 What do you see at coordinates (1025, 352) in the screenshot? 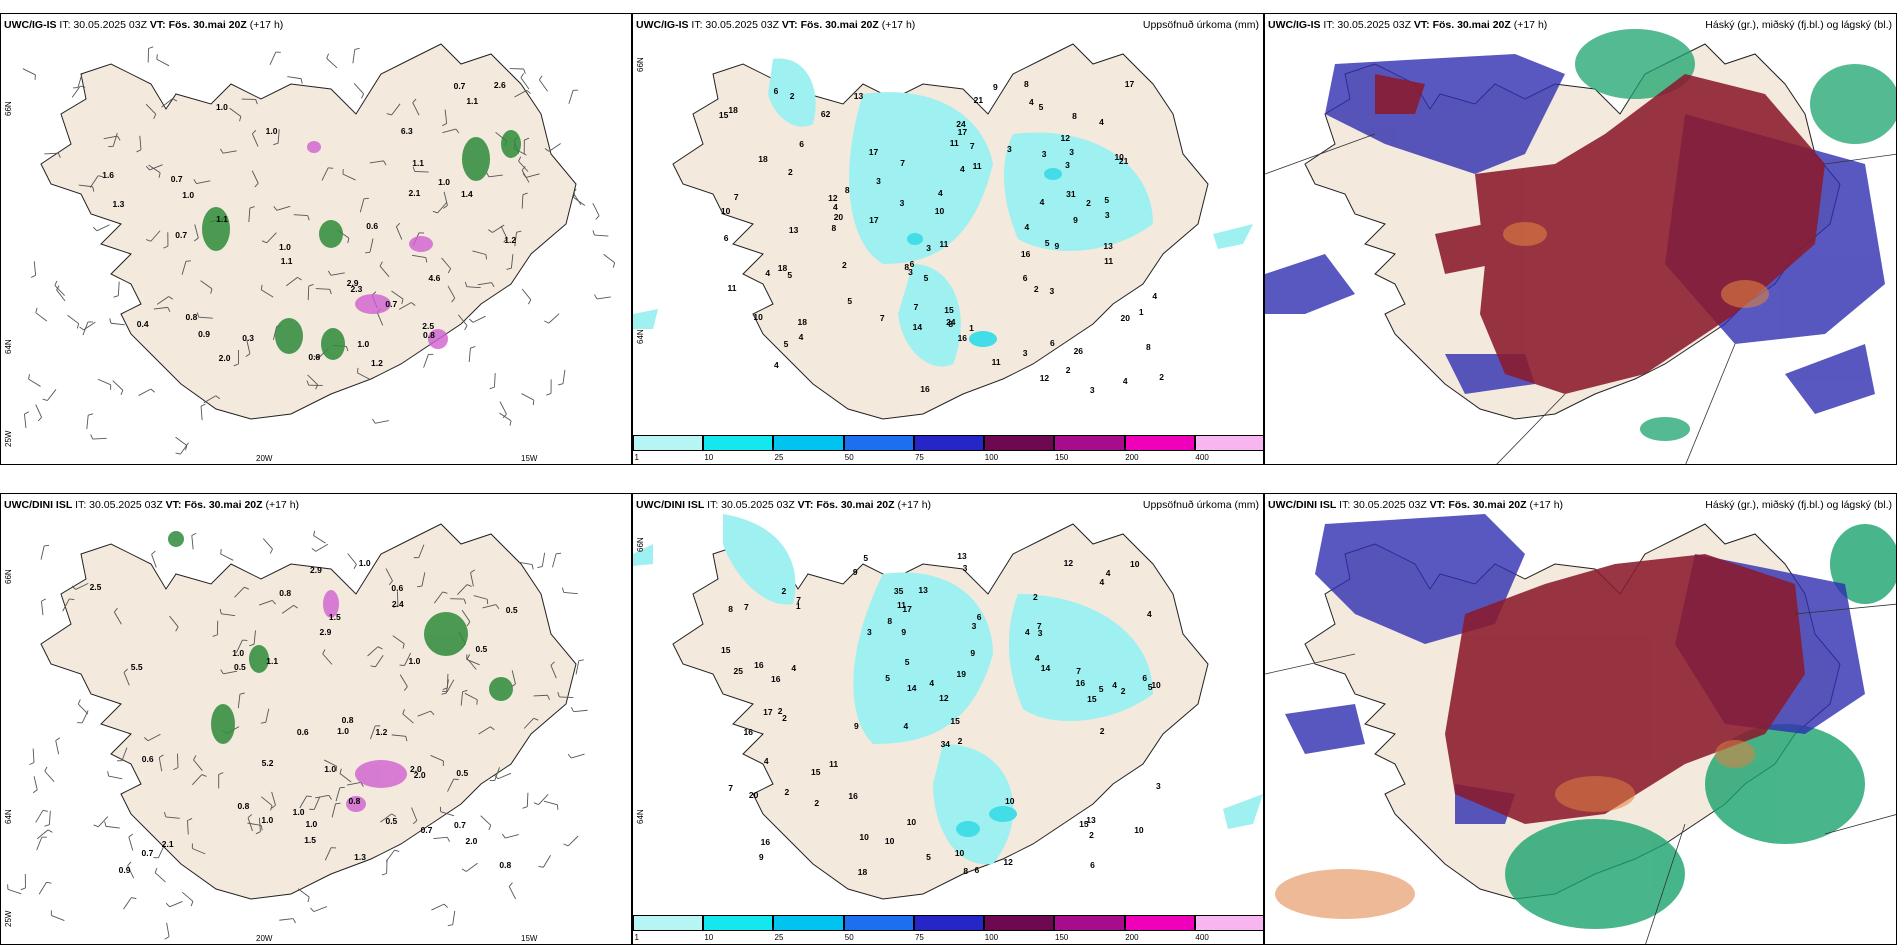
I see `value-label: 3` at bounding box center [1025, 352].